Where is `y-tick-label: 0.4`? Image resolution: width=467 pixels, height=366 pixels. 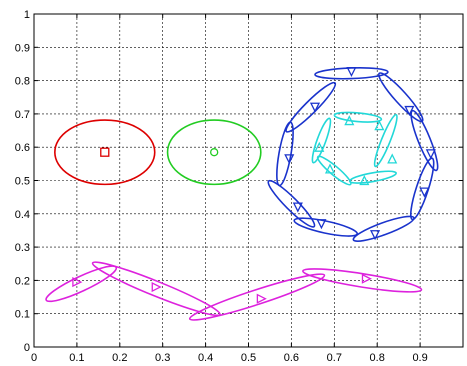
y-tick-label: 0.4 is located at coordinates (22, 215).